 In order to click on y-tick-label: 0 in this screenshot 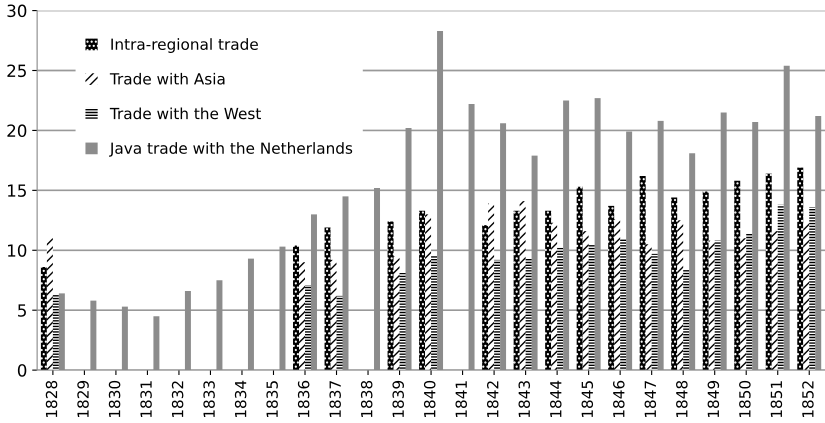, I will do `click(22, 370)`.